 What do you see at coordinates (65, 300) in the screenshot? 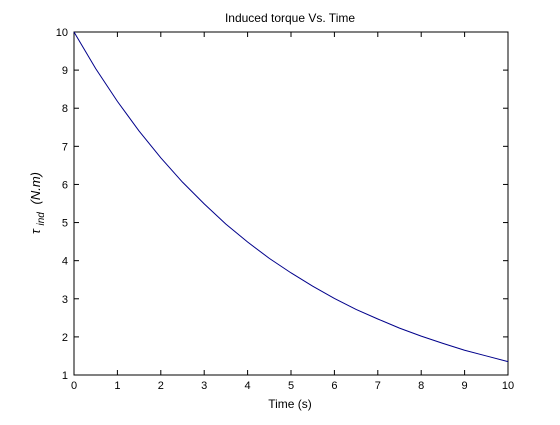
I see `y-tick-label: 3` at bounding box center [65, 300].